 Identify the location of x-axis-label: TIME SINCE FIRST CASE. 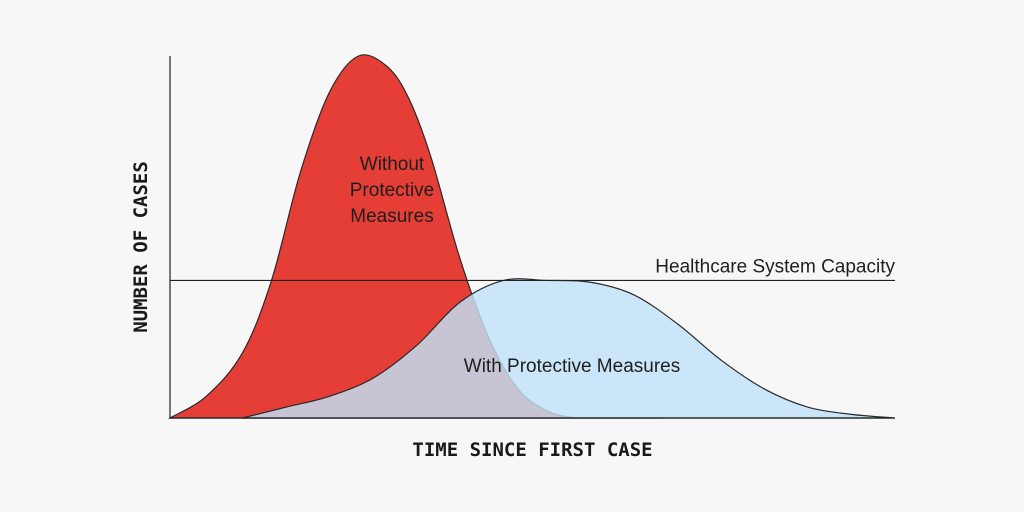
(532, 450).